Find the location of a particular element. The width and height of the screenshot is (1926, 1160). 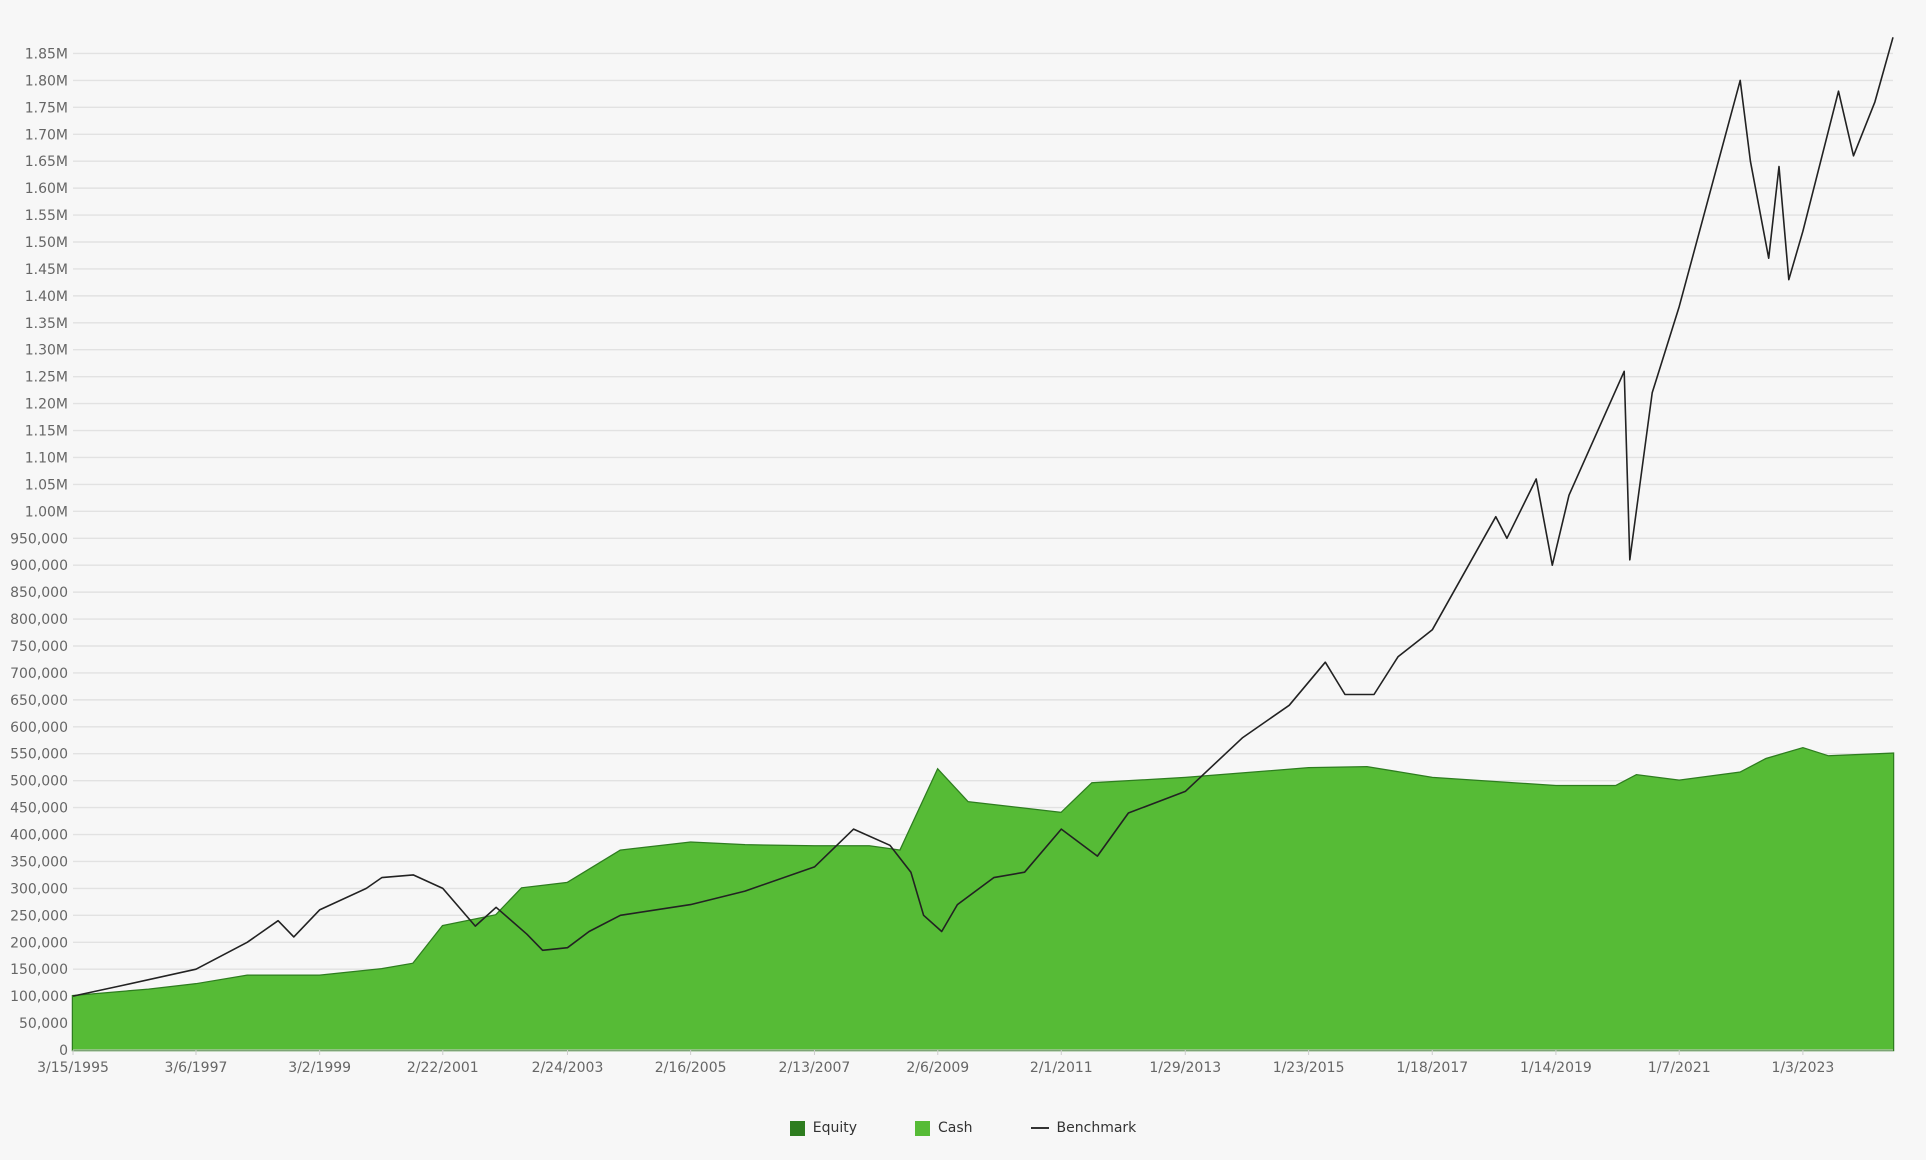

legend-label-cash: Cash is located at coordinates (955, 1128).